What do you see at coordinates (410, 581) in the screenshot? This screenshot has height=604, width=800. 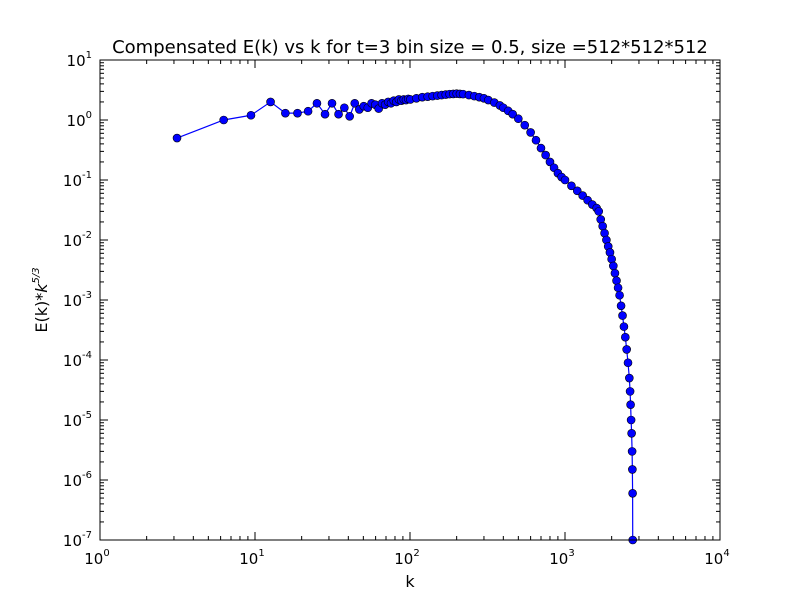 I see `x-axis-label: k` at bounding box center [410, 581].